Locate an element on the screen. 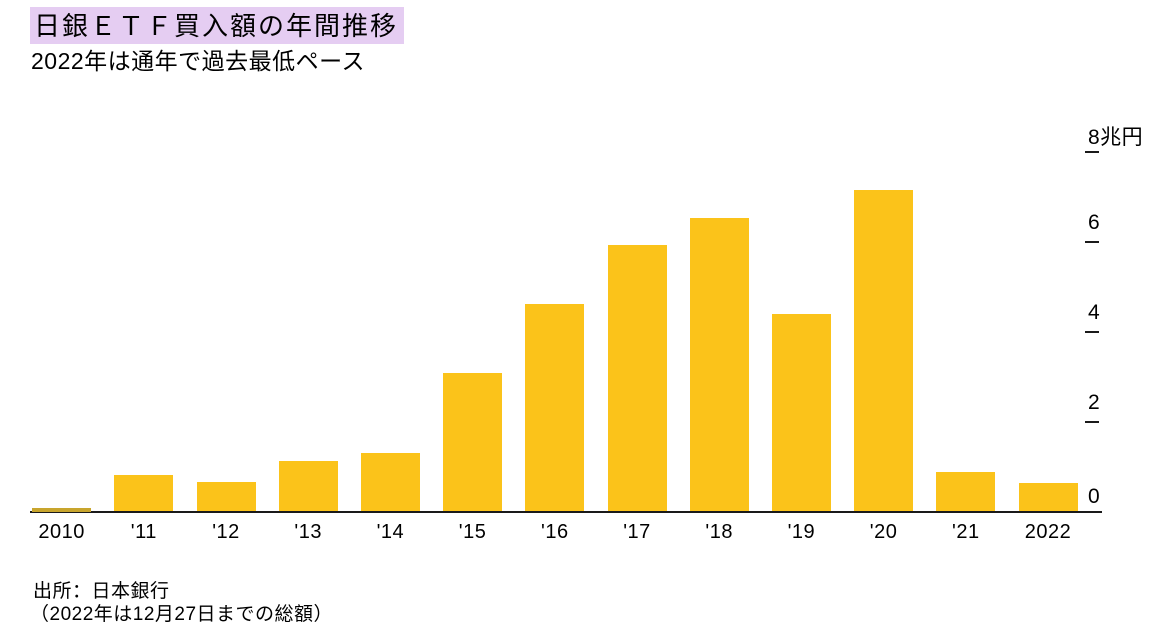  x-axis-label-13: '13 is located at coordinates (308, 532).